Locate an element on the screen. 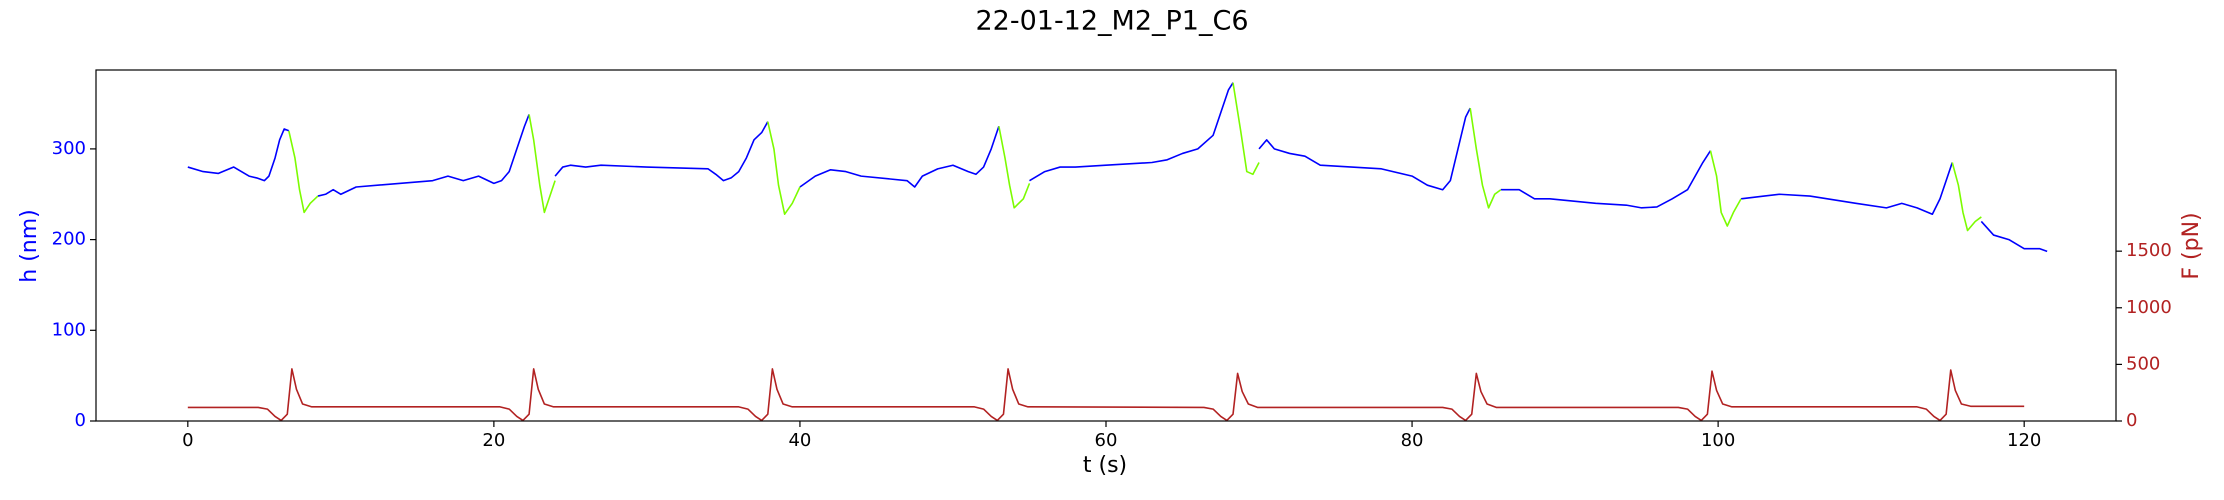 This screenshot has height=500, width=2224. y-axis-label: h (nm) is located at coordinates (29, 245).